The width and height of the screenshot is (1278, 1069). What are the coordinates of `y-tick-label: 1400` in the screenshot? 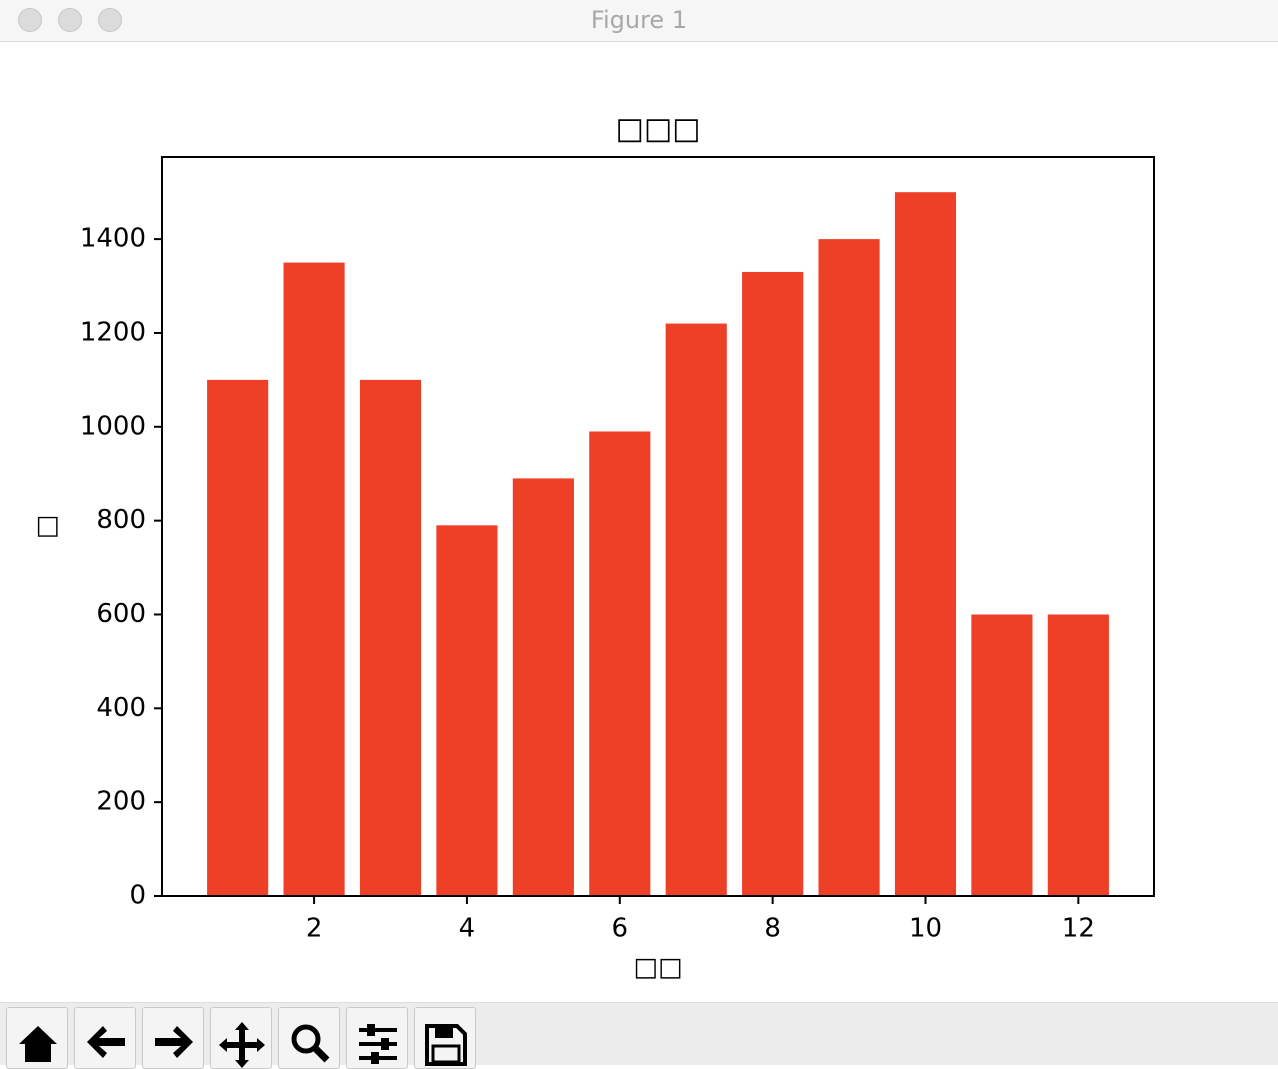 It's located at (113, 239).